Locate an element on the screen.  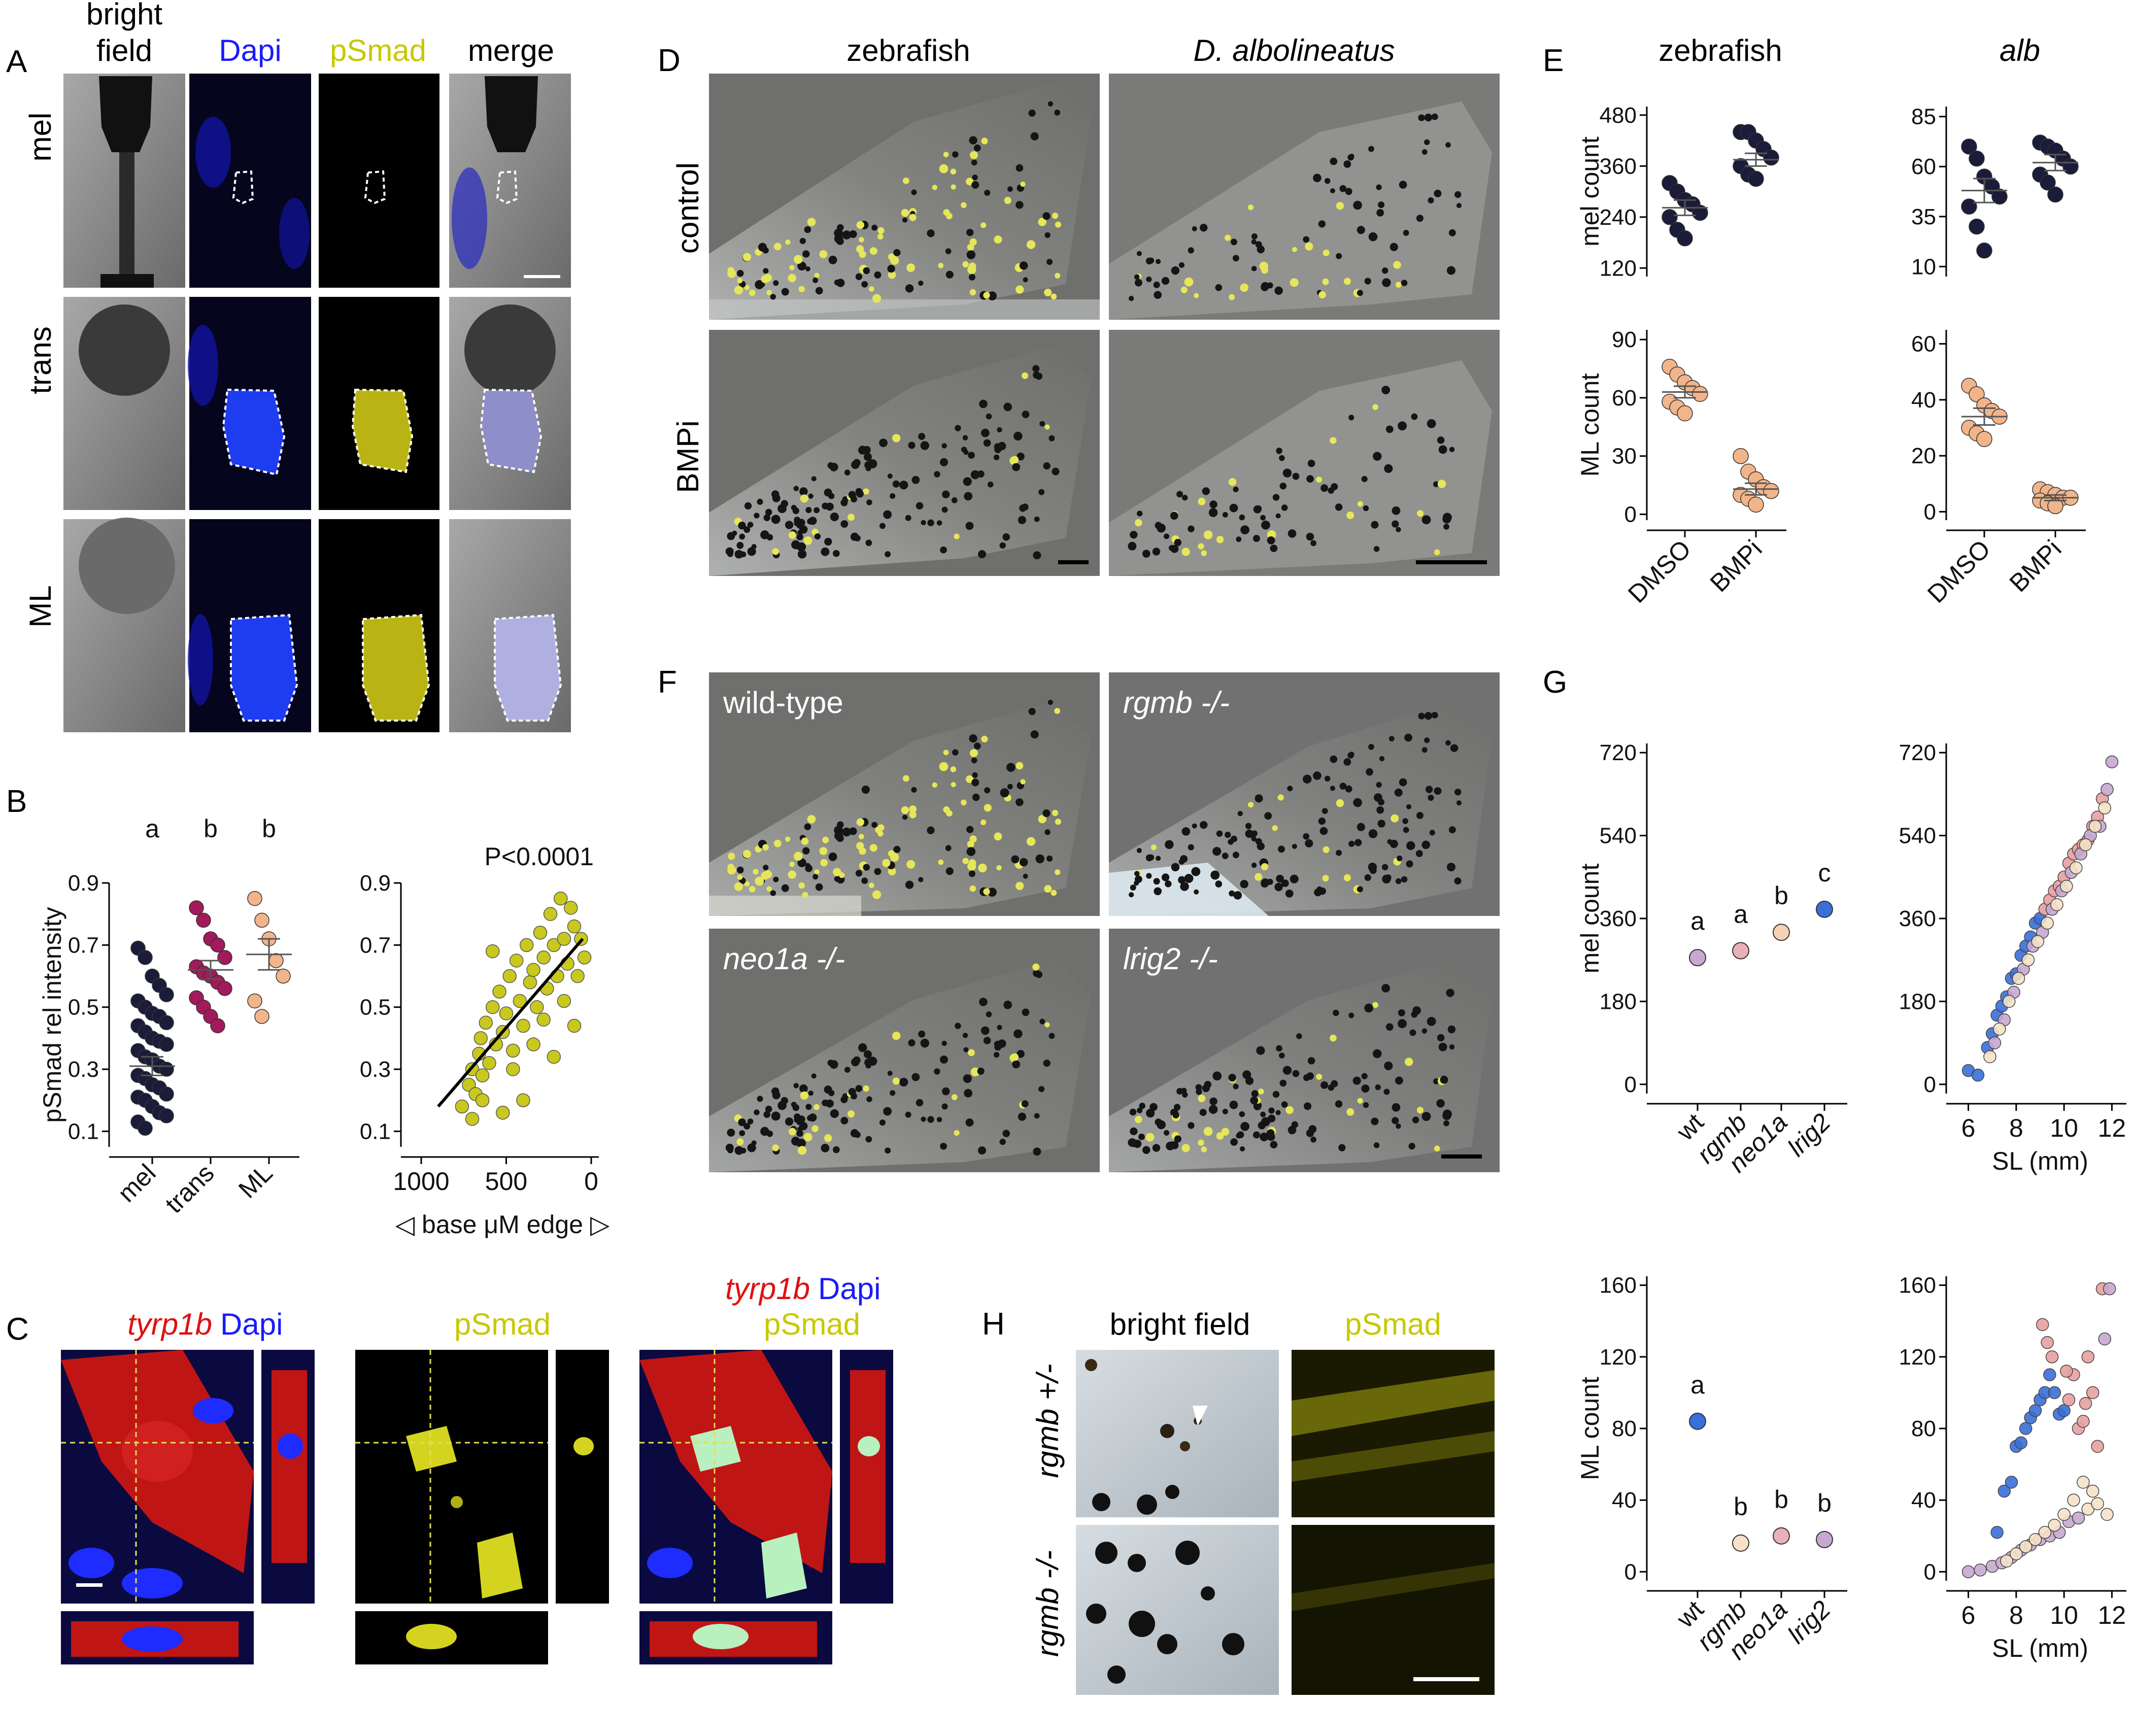
b-right-point is located at coordinates (489, 1063).